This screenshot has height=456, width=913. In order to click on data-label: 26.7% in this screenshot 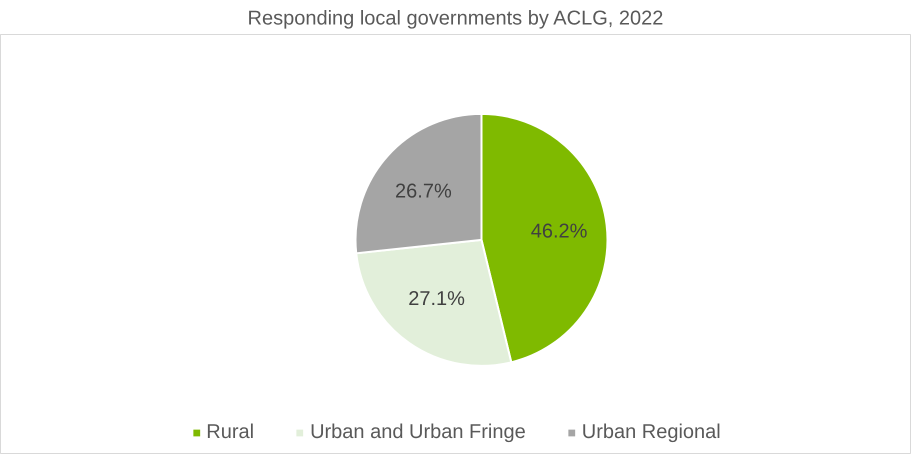, I will do `click(423, 191)`.